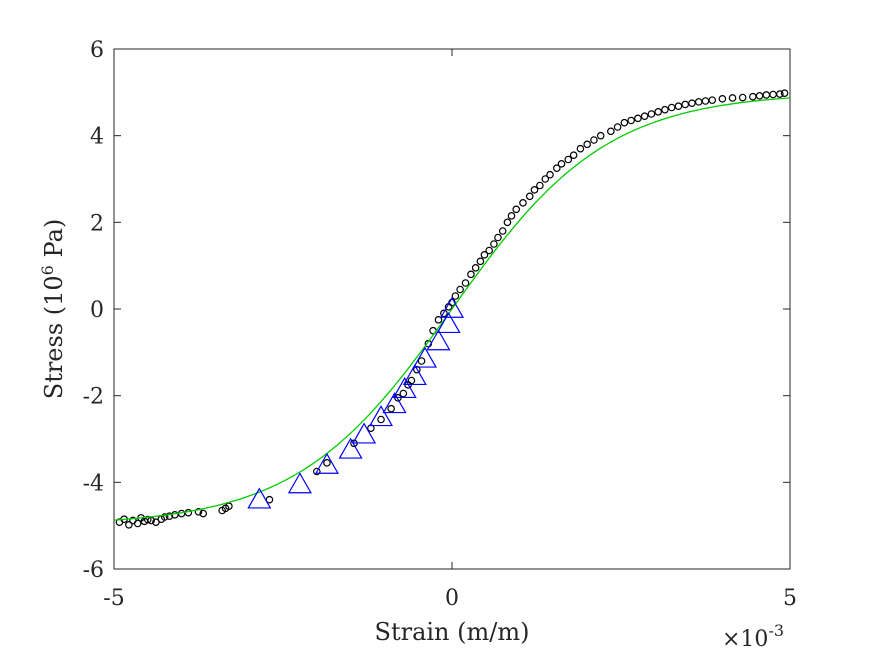 This screenshot has height=656, width=875. Describe the element at coordinates (113, 598) in the screenshot. I see `x-tick-label: -5` at that location.